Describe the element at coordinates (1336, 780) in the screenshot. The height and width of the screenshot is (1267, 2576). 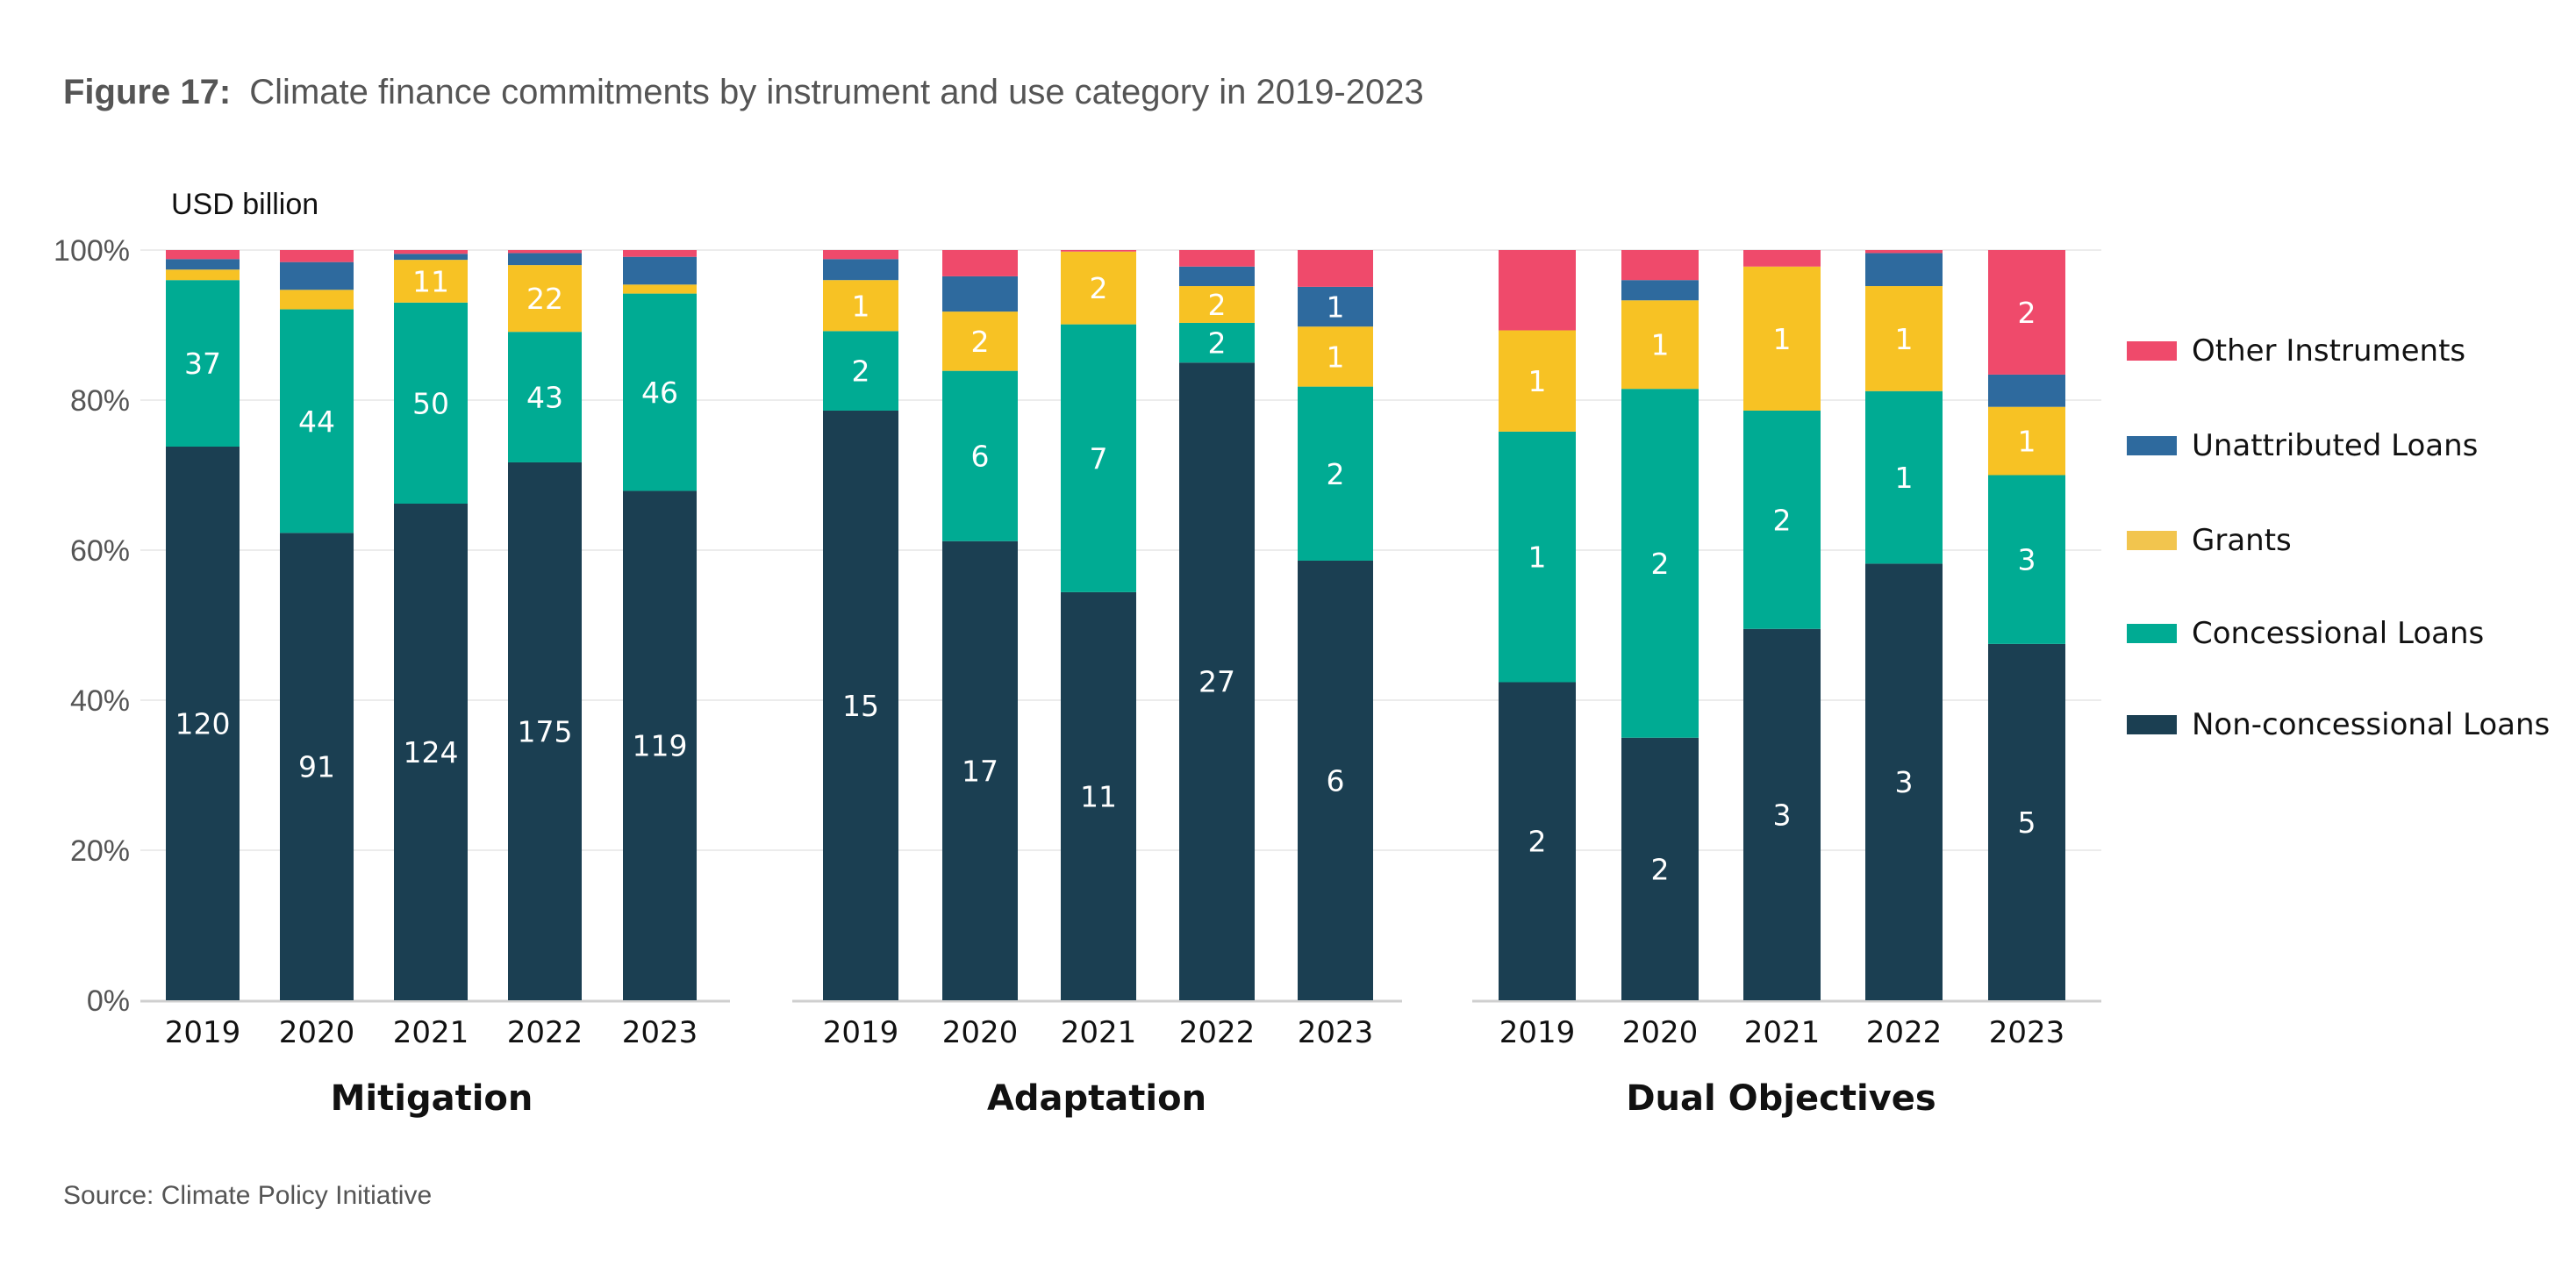
I see `data-label: 6` at that location.